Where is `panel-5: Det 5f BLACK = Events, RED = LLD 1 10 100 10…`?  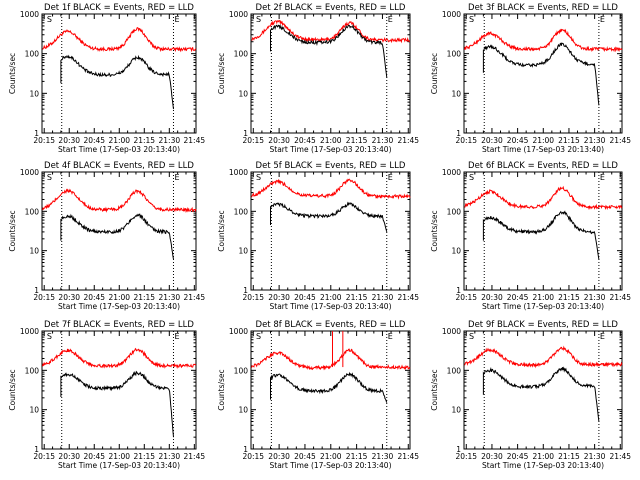
panel-5: Det 5f BLACK = Events, RED = LLD 1 10 100 10… is located at coordinates (318, 236).